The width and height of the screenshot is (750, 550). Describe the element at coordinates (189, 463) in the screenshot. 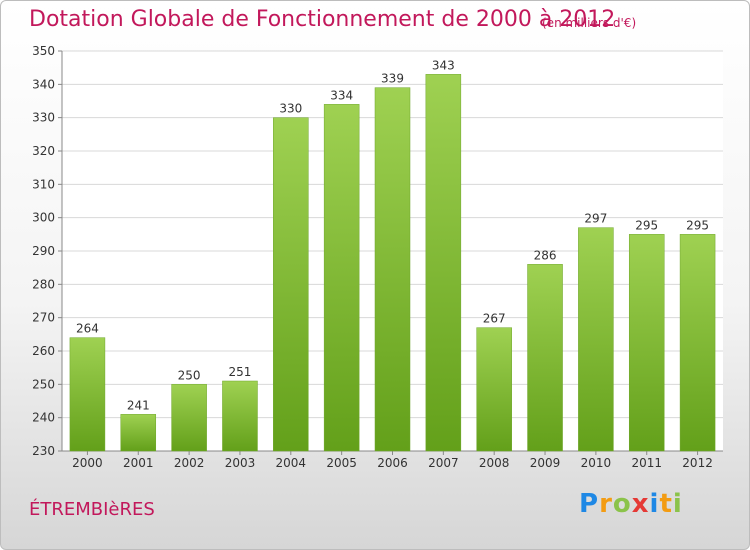

I see `x-tick-label: 2002` at that location.